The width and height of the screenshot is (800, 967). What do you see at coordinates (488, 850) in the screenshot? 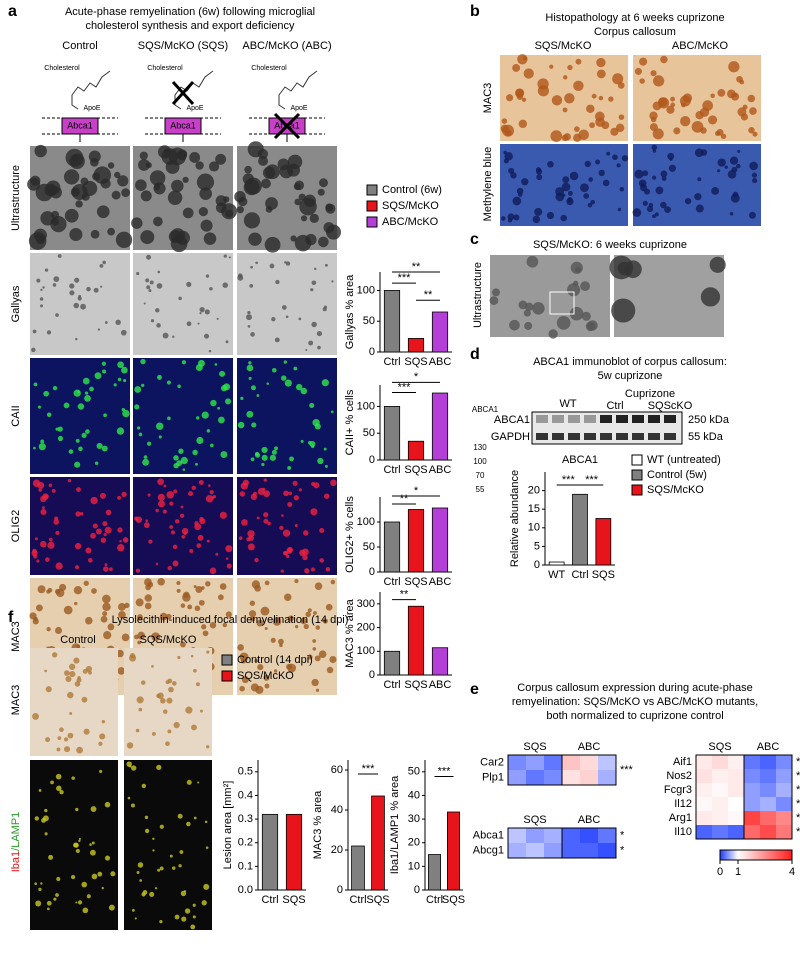
I see `row-label: Abcg1` at bounding box center [488, 850].